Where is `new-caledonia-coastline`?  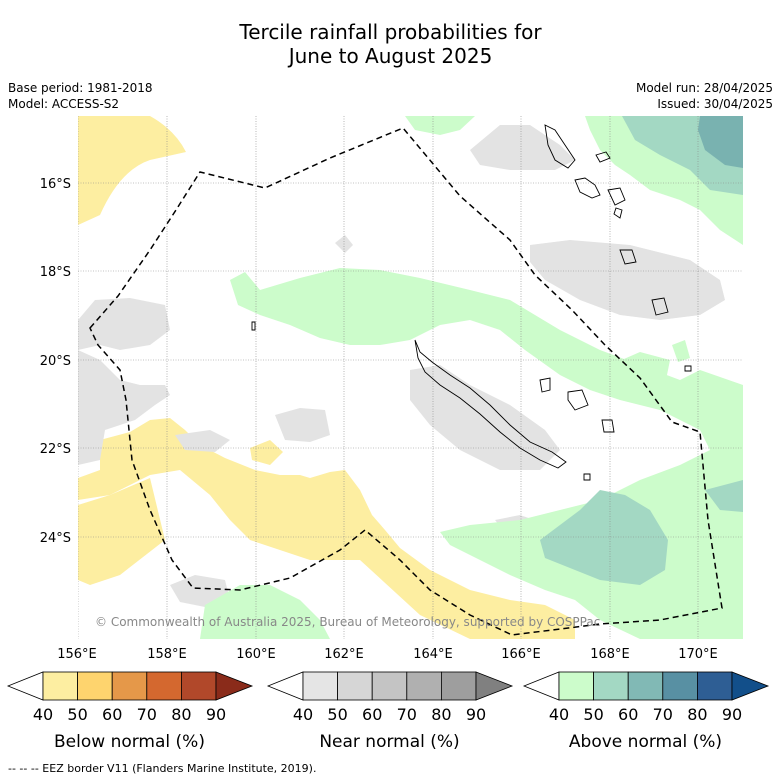
new-caledonia-coastline is located at coordinates (490, 404).